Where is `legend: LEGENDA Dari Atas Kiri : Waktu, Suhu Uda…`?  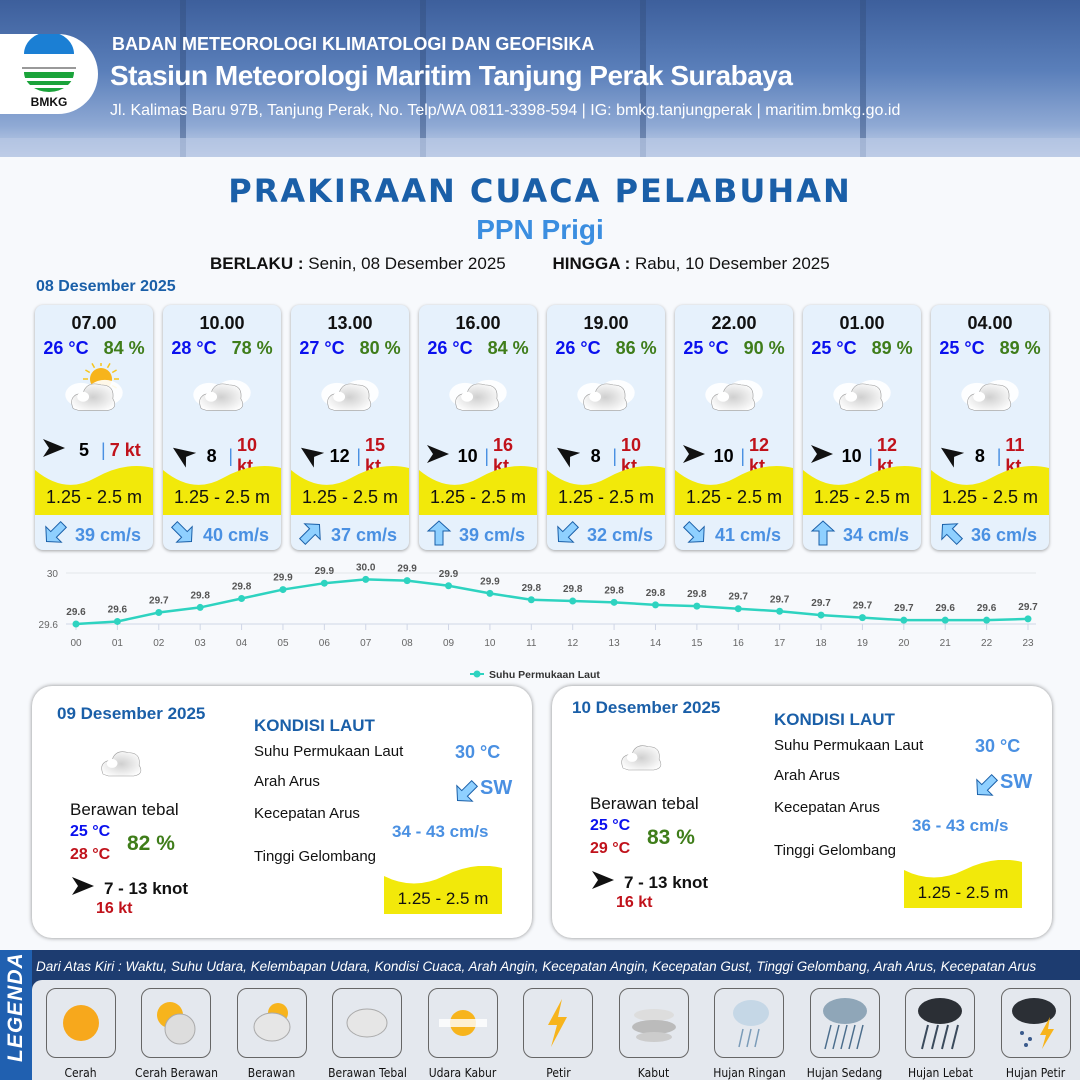 legend: LEGENDA Dari Atas Kiri : Waktu, Suhu Uda… is located at coordinates (540, 1015).